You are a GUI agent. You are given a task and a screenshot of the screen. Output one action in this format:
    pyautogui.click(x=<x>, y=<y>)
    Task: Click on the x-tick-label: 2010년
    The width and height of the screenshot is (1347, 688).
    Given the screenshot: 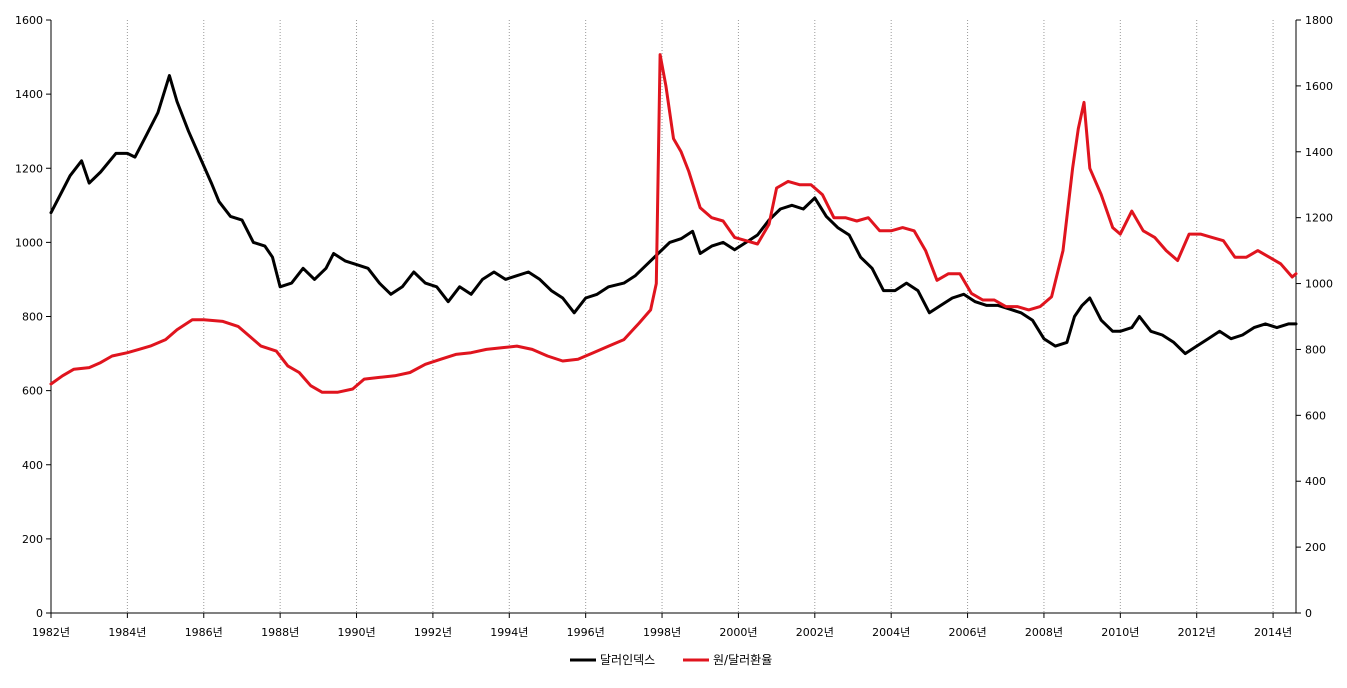 What is the action you would take?
    pyautogui.click(x=1120, y=632)
    